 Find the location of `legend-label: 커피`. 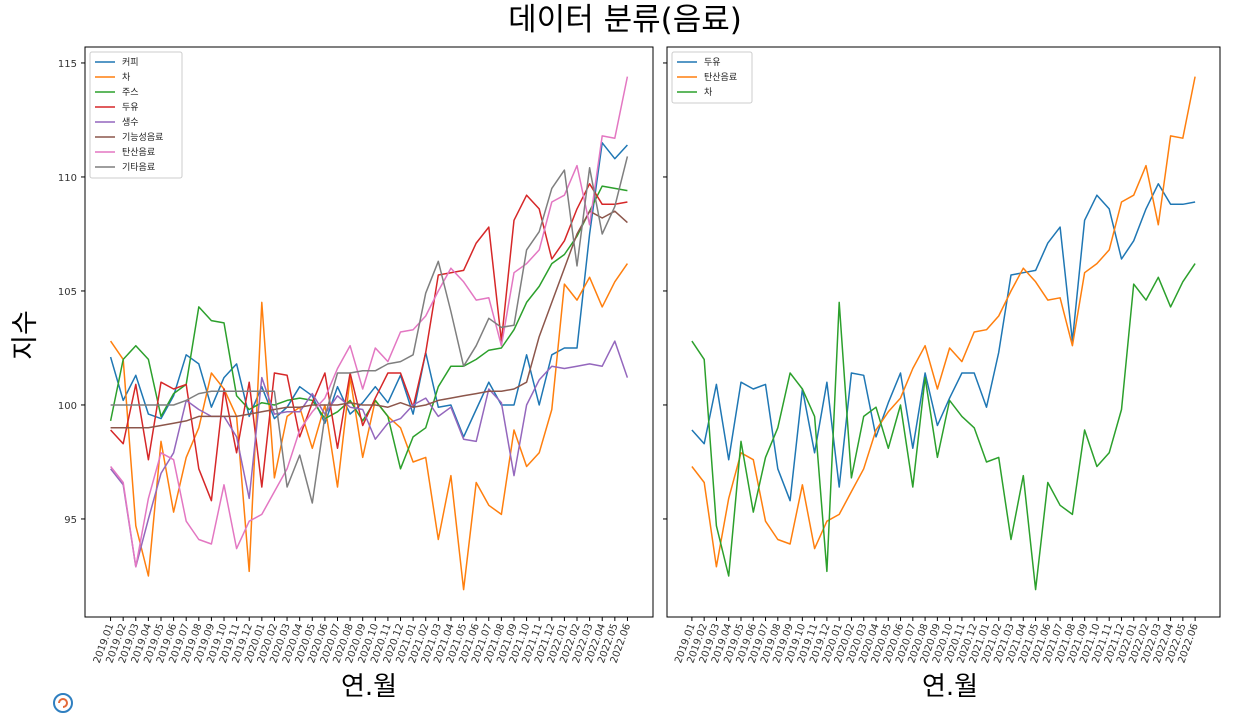

legend-label: 커피 is located at coordinates (130, 62).